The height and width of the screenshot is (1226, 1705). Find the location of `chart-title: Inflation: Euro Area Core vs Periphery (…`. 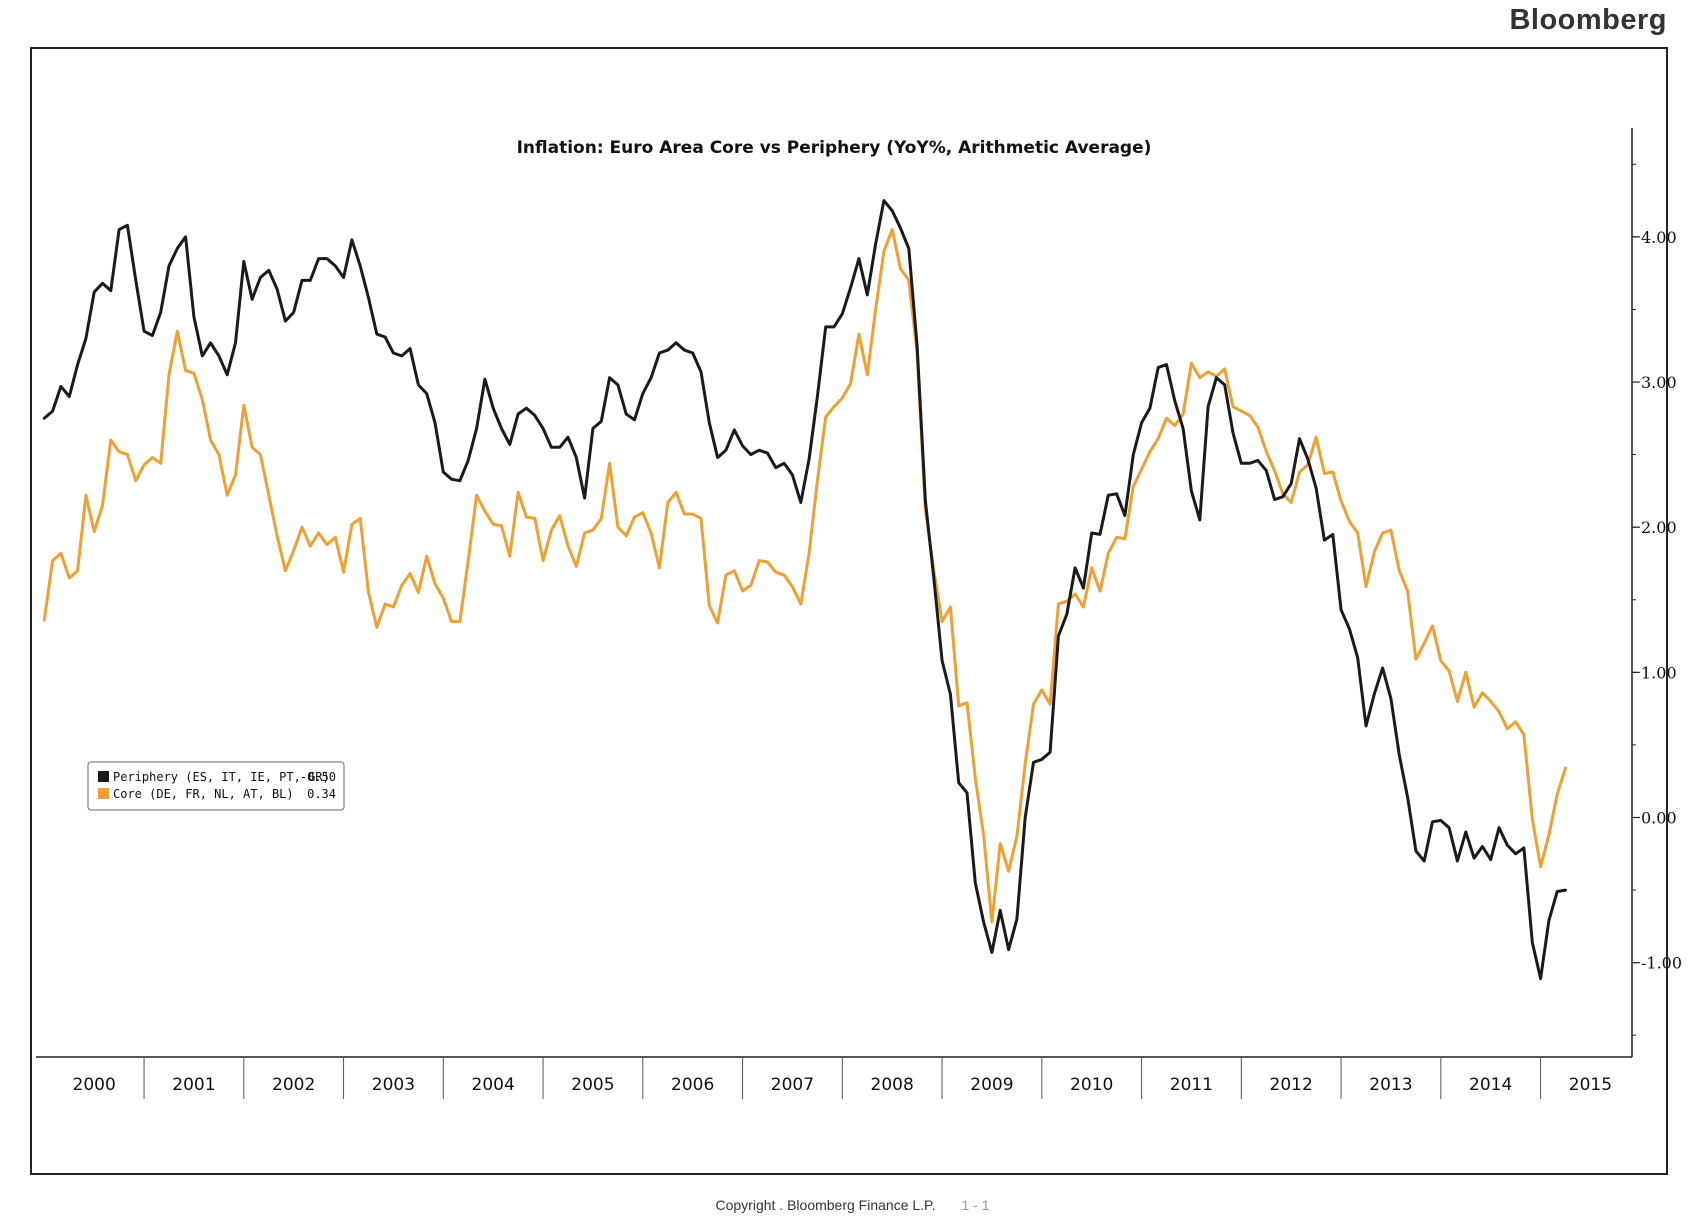

chart-title: Inflation: Euro Area Core vs Periphery (… is located at coordinates (834, 148).